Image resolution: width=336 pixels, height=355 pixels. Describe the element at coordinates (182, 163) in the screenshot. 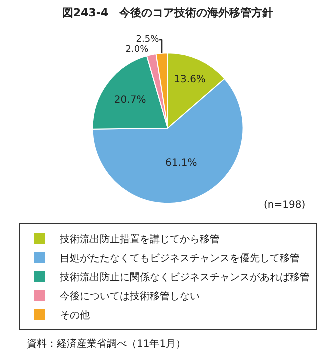

I see `data-label: 61.1%` at that location.